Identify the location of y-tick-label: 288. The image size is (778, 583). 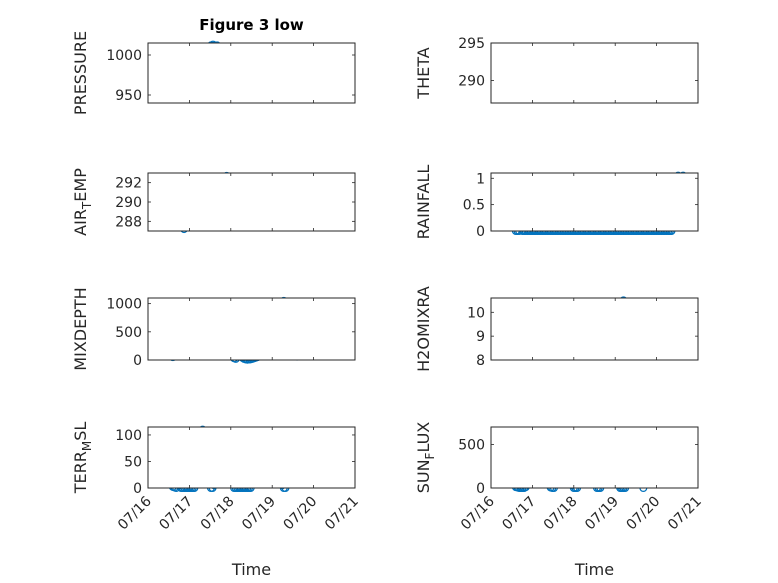
(128, 222).